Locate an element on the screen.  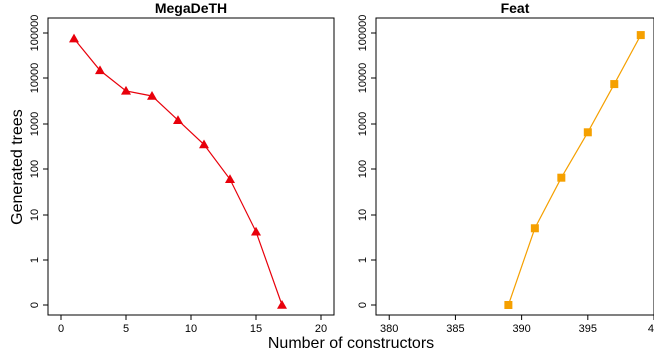
x-axis-label: Number of constructors is located at coordinates (351, 343).